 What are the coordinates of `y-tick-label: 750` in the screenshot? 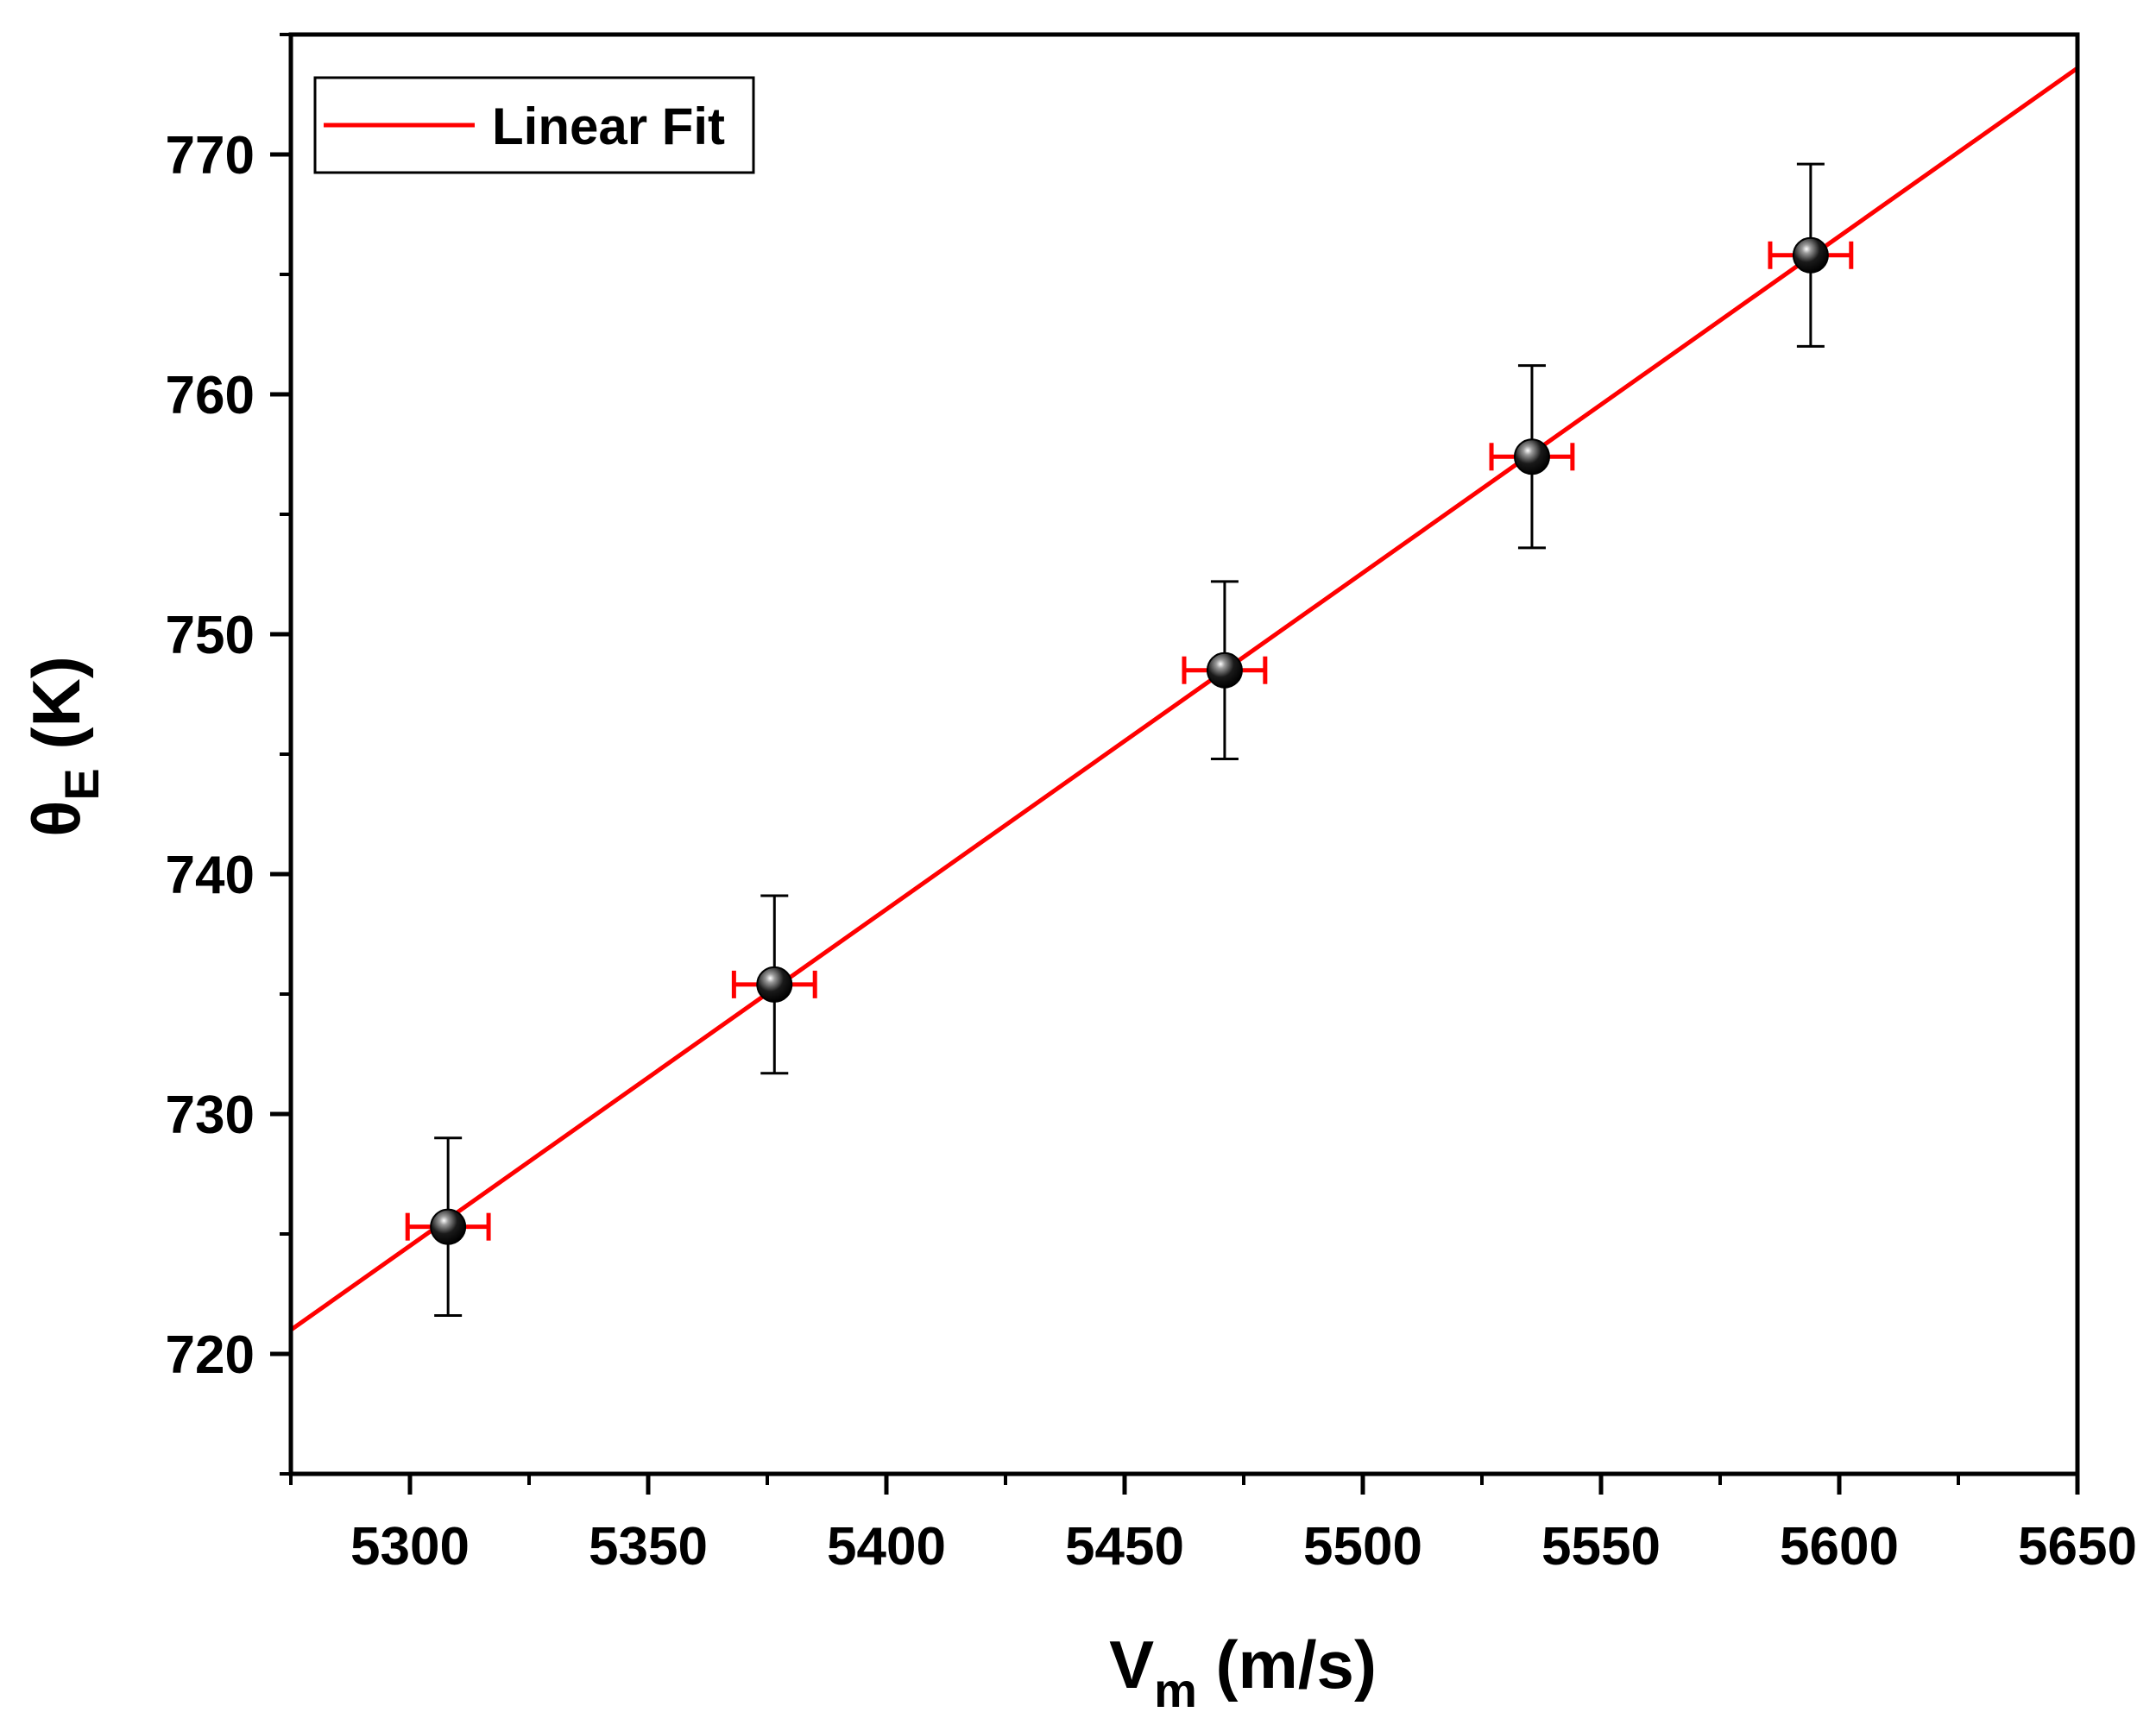 It's located at (211, 635).